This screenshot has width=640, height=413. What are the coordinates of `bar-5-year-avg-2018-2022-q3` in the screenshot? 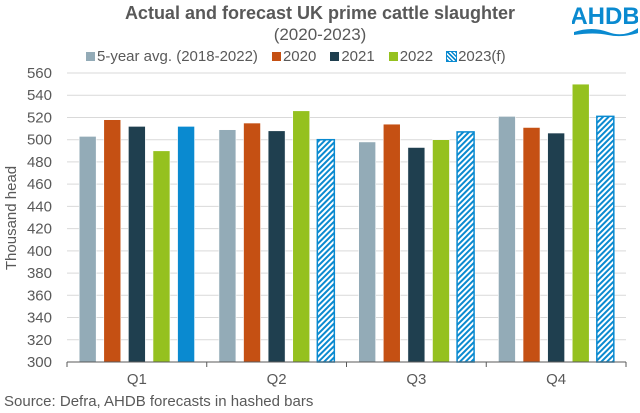 It's located at (367, 252).